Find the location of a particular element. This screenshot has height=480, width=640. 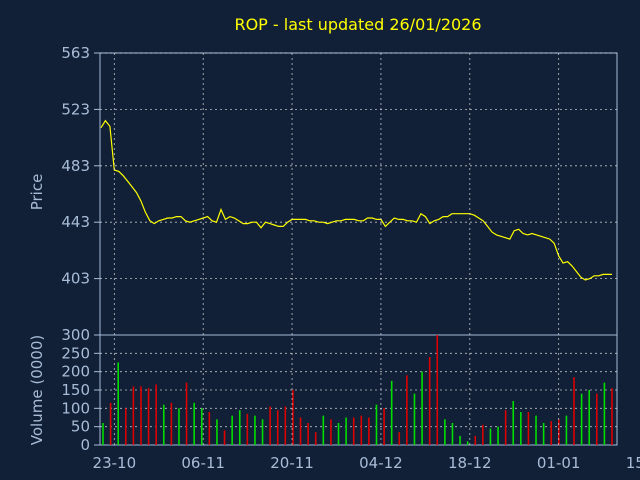

chart-title: ROP - last updated 26/01/2026 is located at coordinates (357, 24).